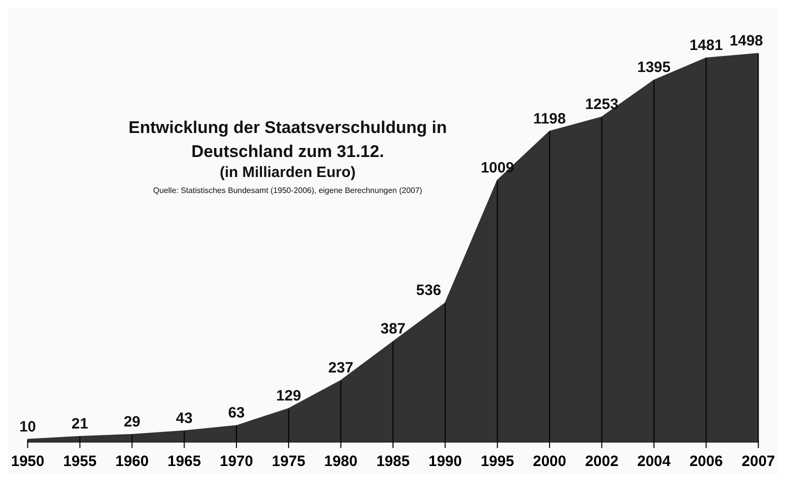  Describe the element at coordinates (759, 461) in the screenshot. I see `x-tick-label: 2007` at that location.